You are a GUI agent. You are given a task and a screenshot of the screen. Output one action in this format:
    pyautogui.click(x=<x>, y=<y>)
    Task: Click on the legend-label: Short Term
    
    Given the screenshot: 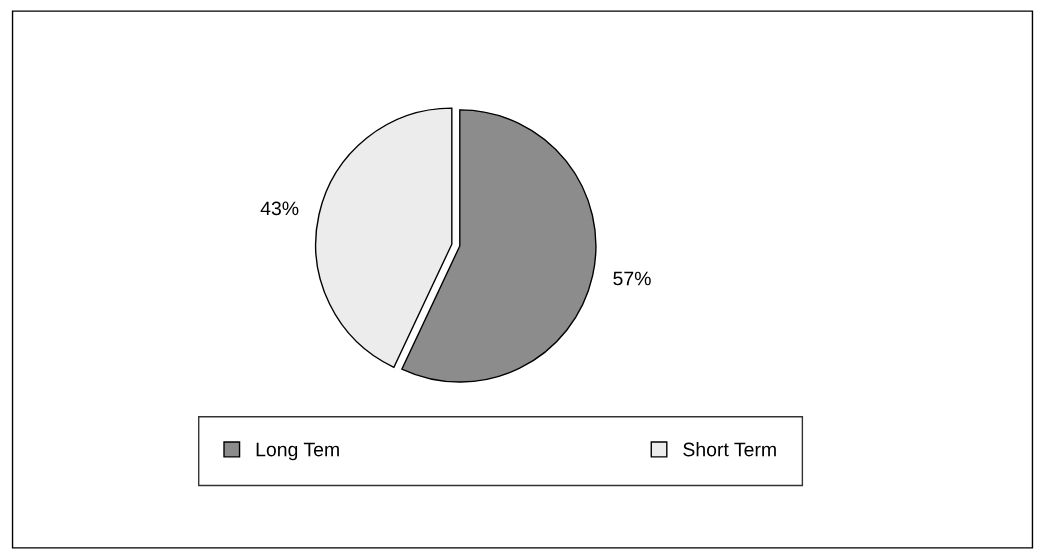 What is the action you would take?
    pyautogui.click(x=729, y=449)
    